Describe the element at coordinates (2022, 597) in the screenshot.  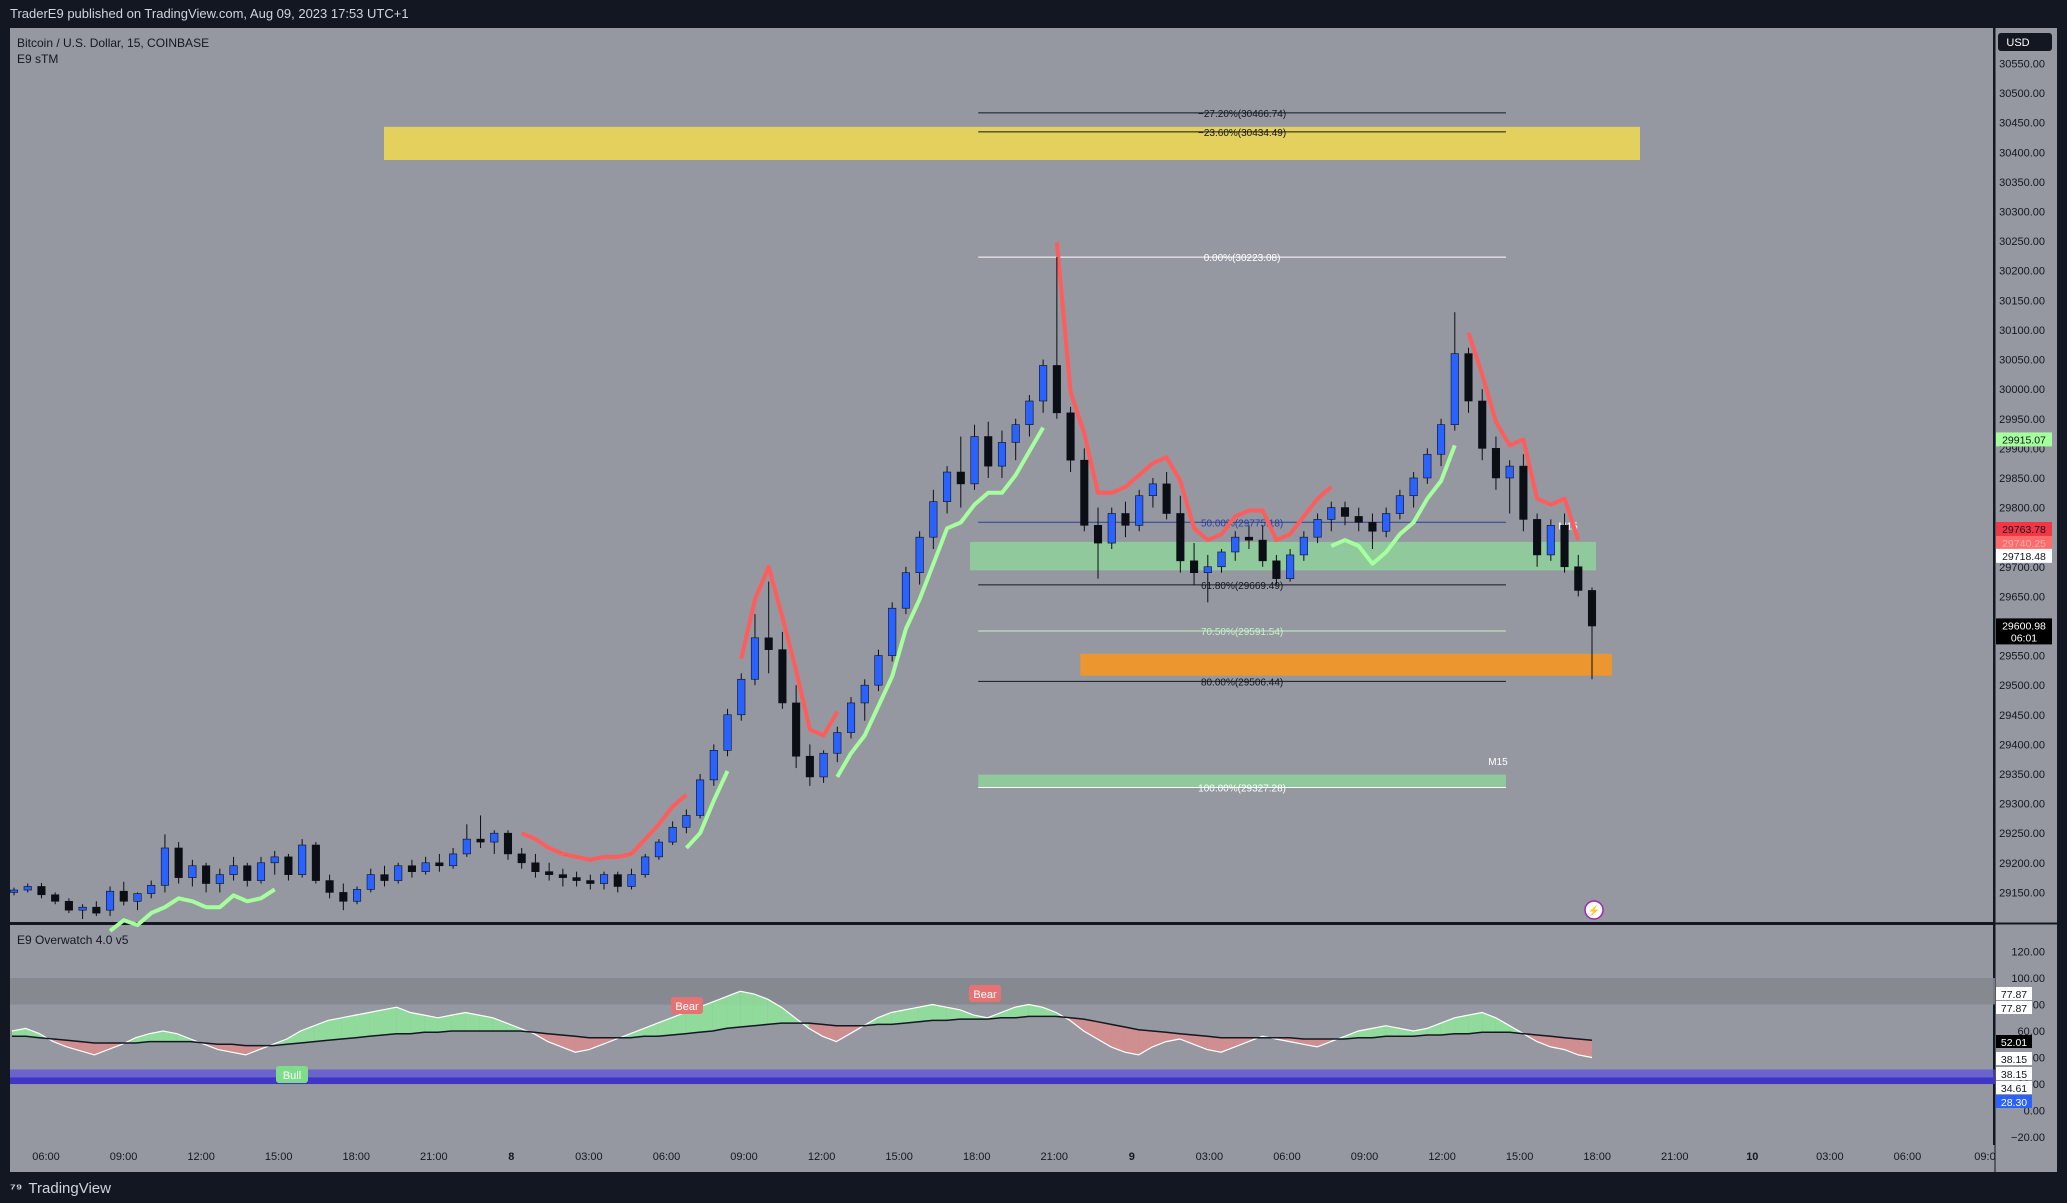
I see `price-axis-tick: 29650.00` at that location.